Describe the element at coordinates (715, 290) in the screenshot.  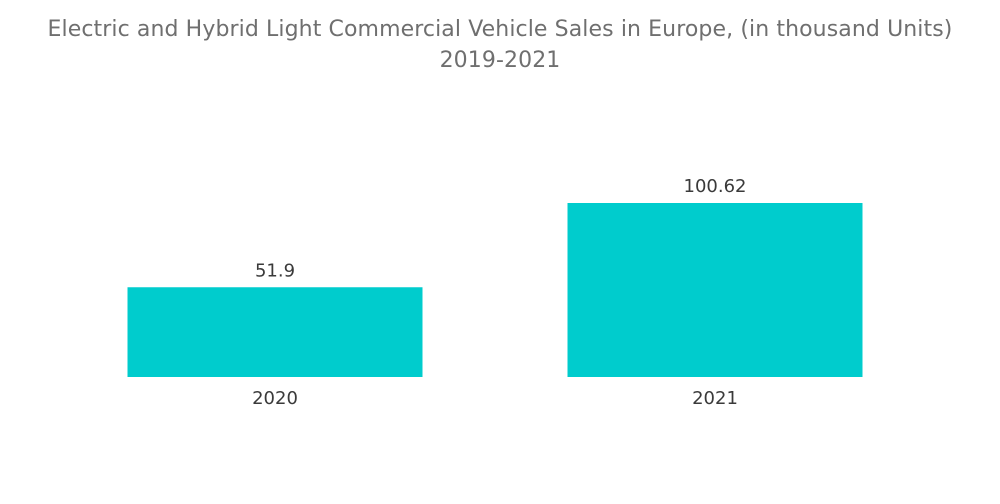
I see `bar-2021` at that location.